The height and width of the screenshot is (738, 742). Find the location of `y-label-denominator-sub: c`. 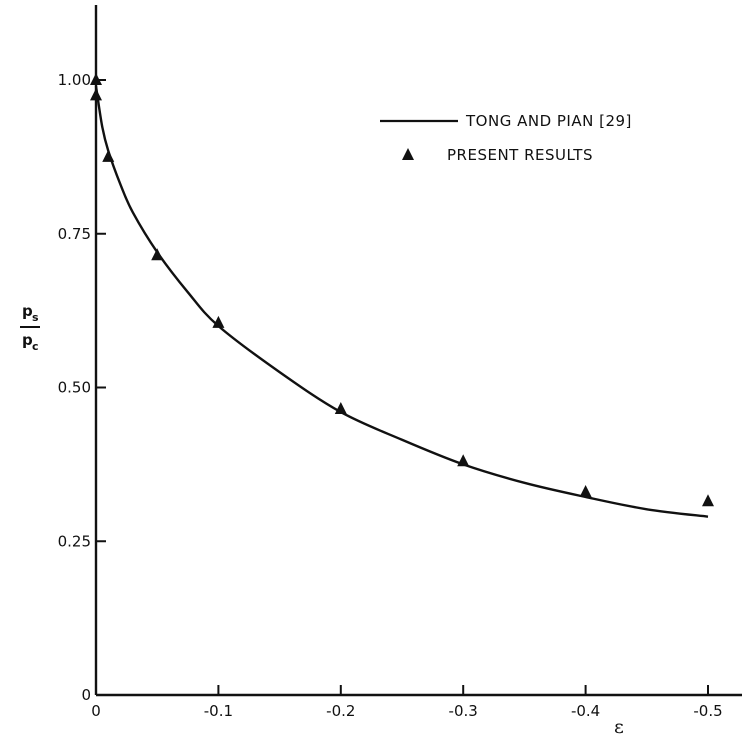

y-label-denominator-sub: c is located at coordinates (35, 346).